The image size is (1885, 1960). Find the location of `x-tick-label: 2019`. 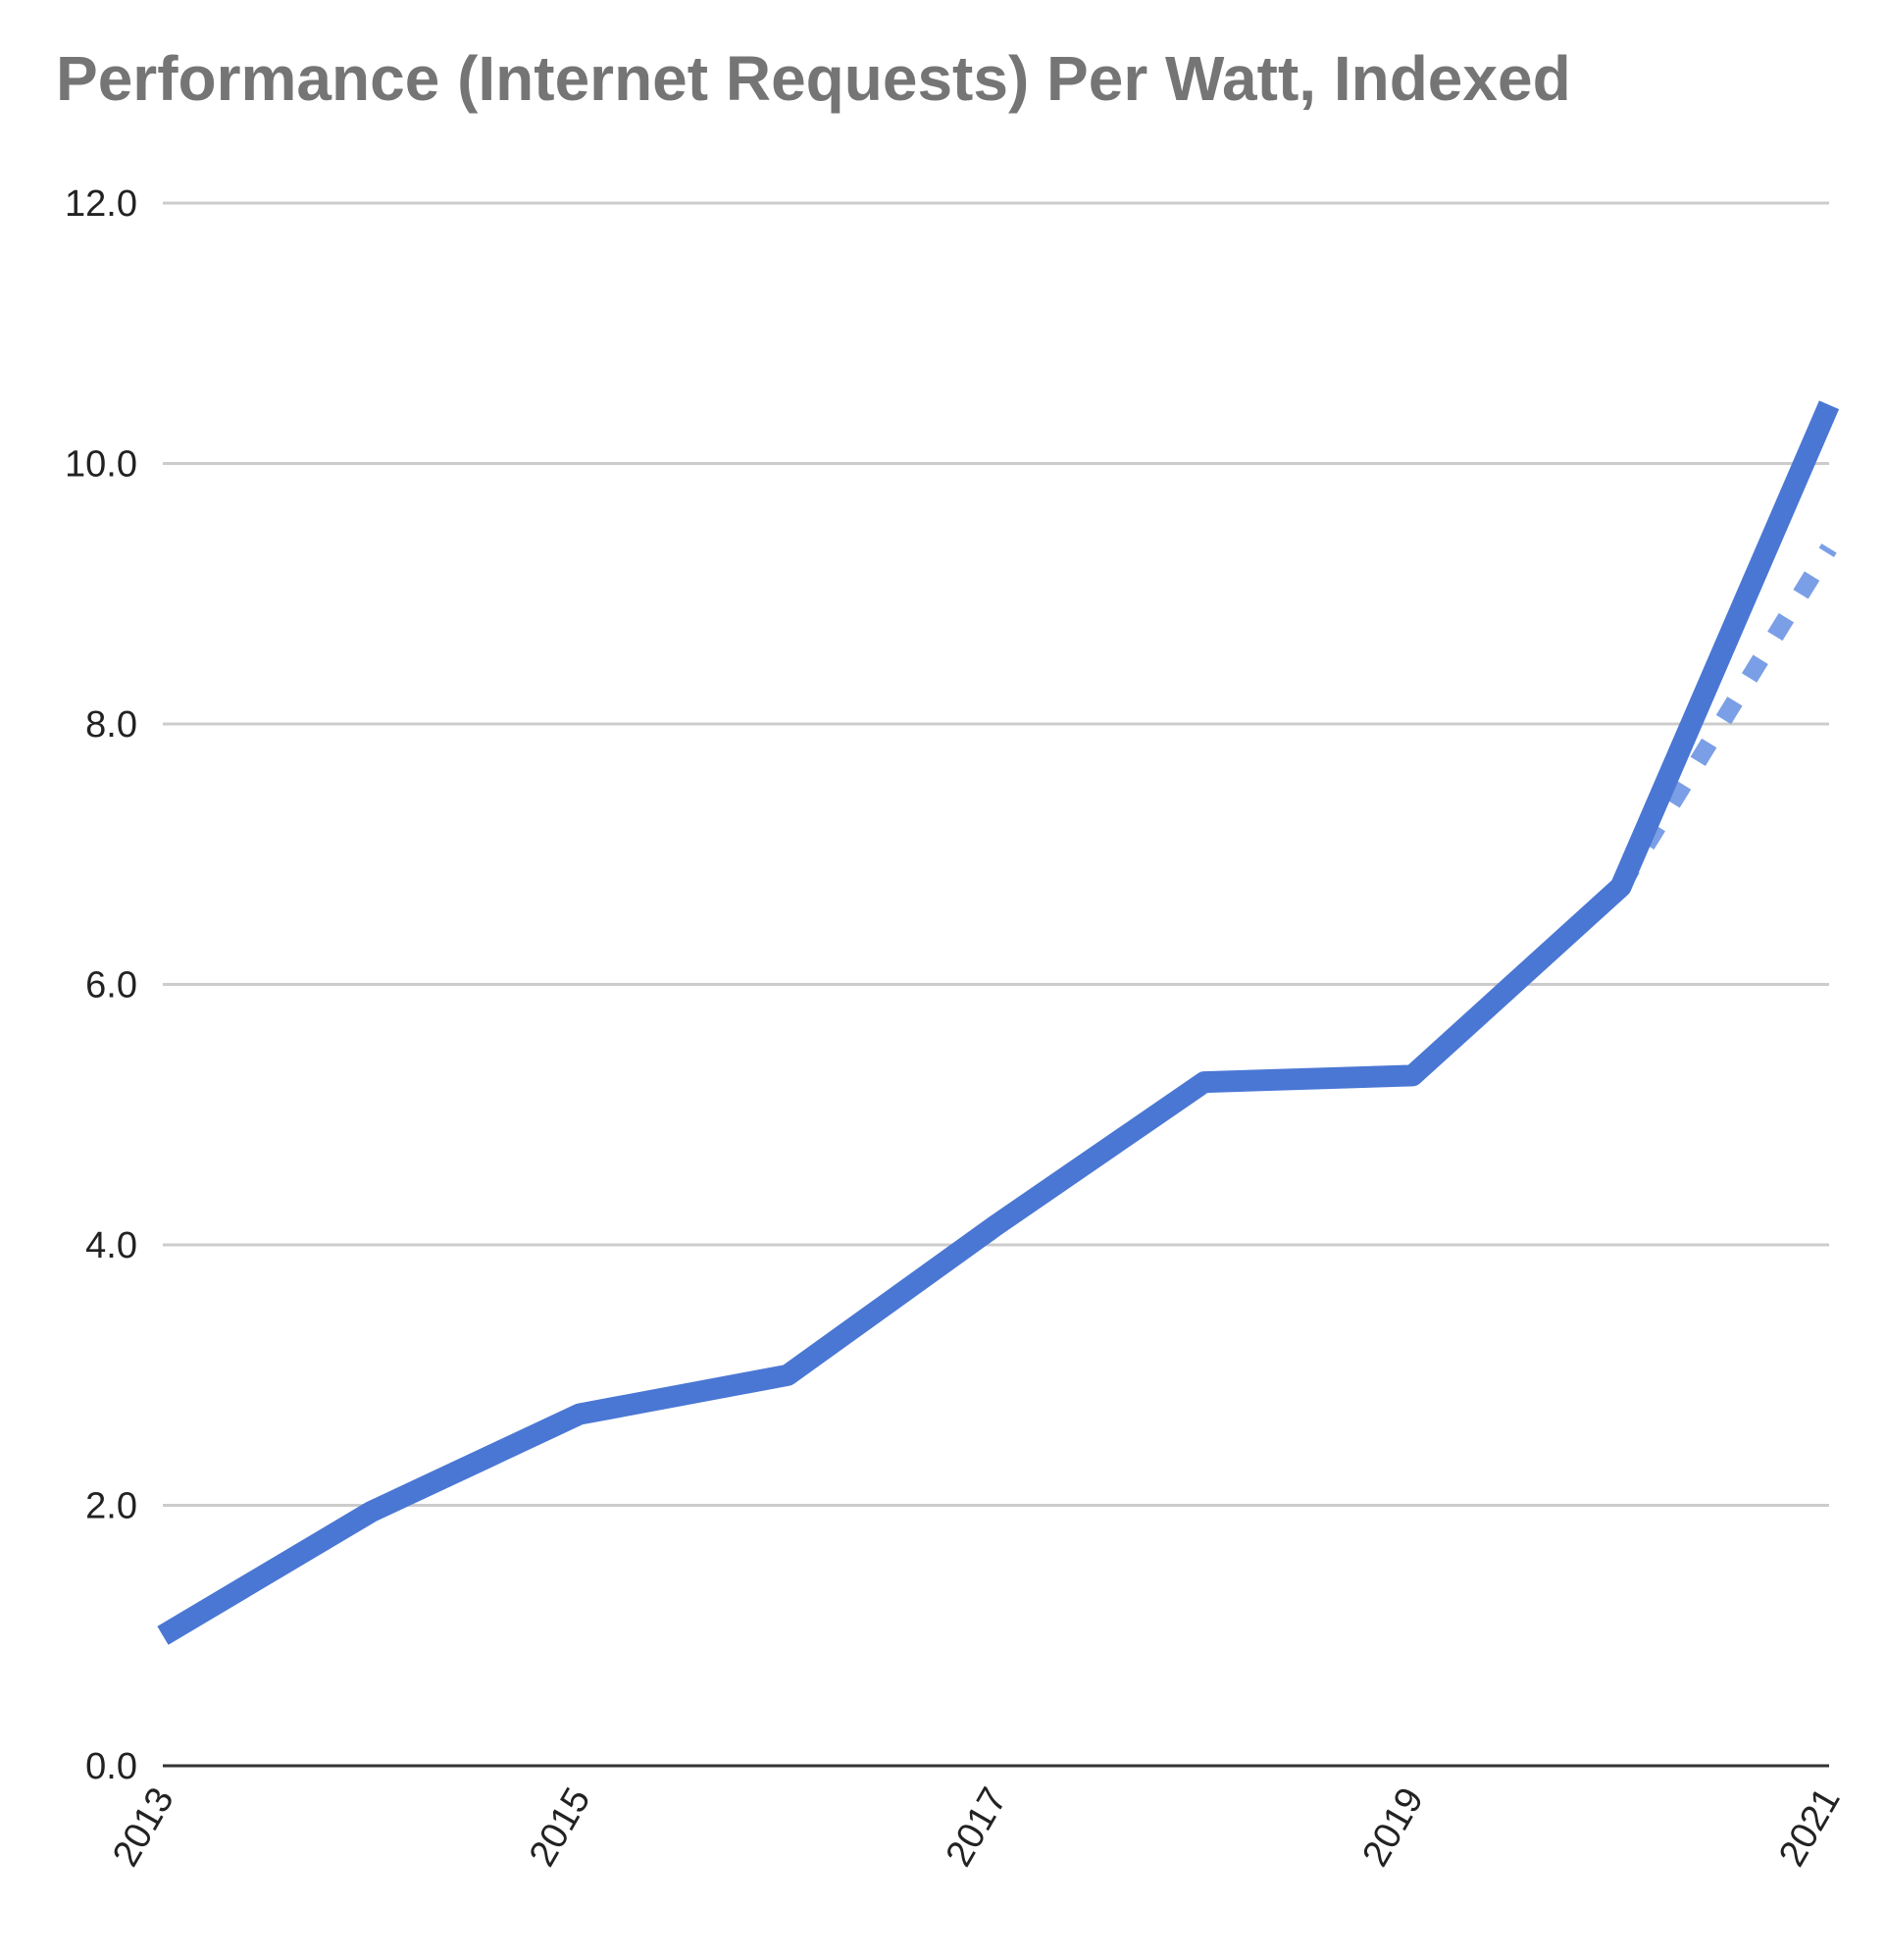

x-tick-label: 2019 is located at coordinates (1393, 1827).